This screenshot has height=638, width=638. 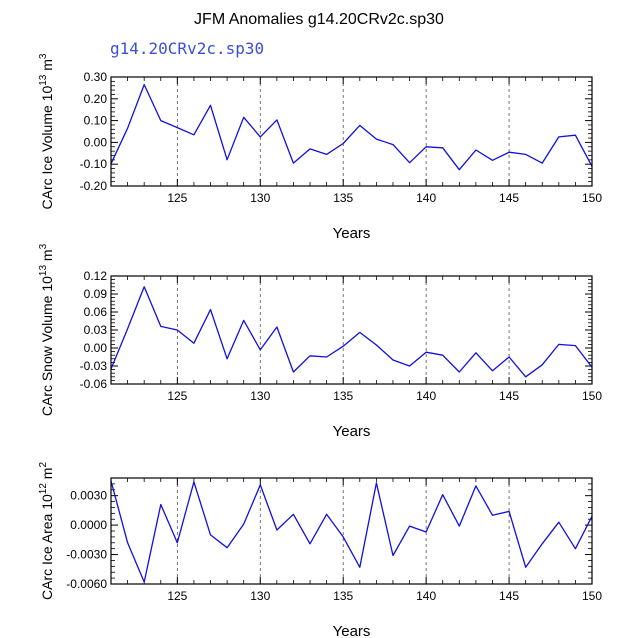 I want to click on y-tick-label: -0.06, so click(x=94, y=384).